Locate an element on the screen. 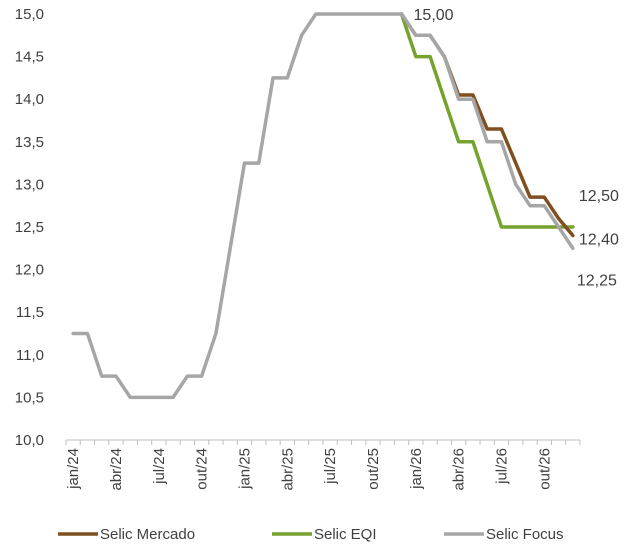  y-tick-label-13-5: 13,5 is located at coordinates (29, 142).